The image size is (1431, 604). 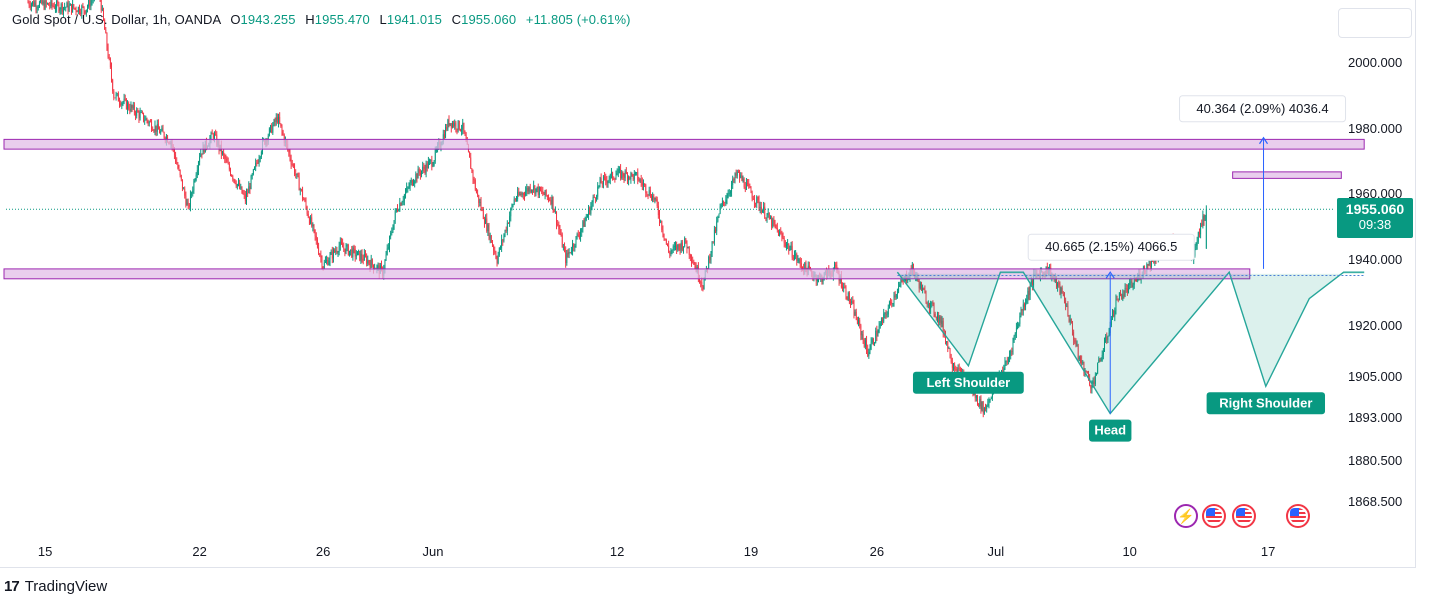 What do you see at coordinates (1268, 551) in the screenshot?
I see `time-tick-label: 17` at bounding box center [1268, 551].